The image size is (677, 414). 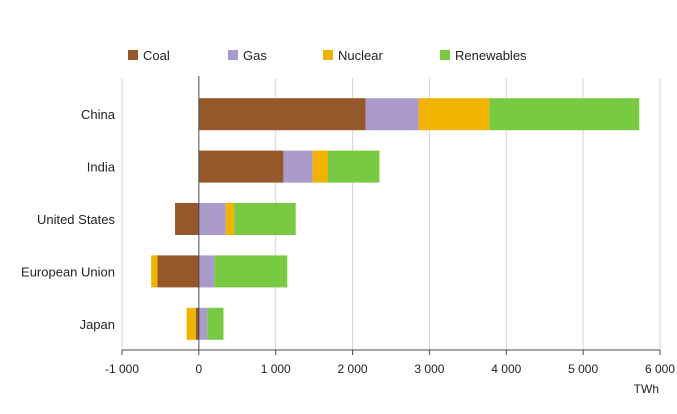 I want to click on legend-label-coal: Coal, so click(x=156, y=55).